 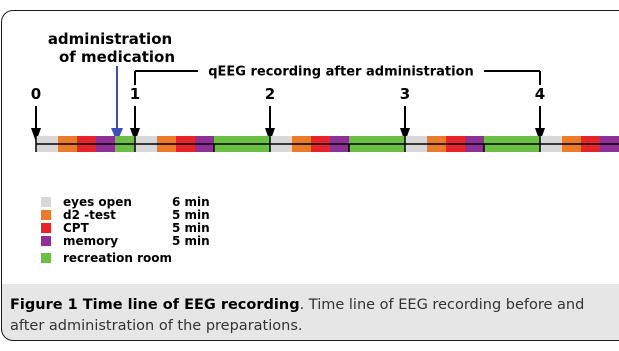 I want to click on timeline-ticks, so click(x=288, y=144).